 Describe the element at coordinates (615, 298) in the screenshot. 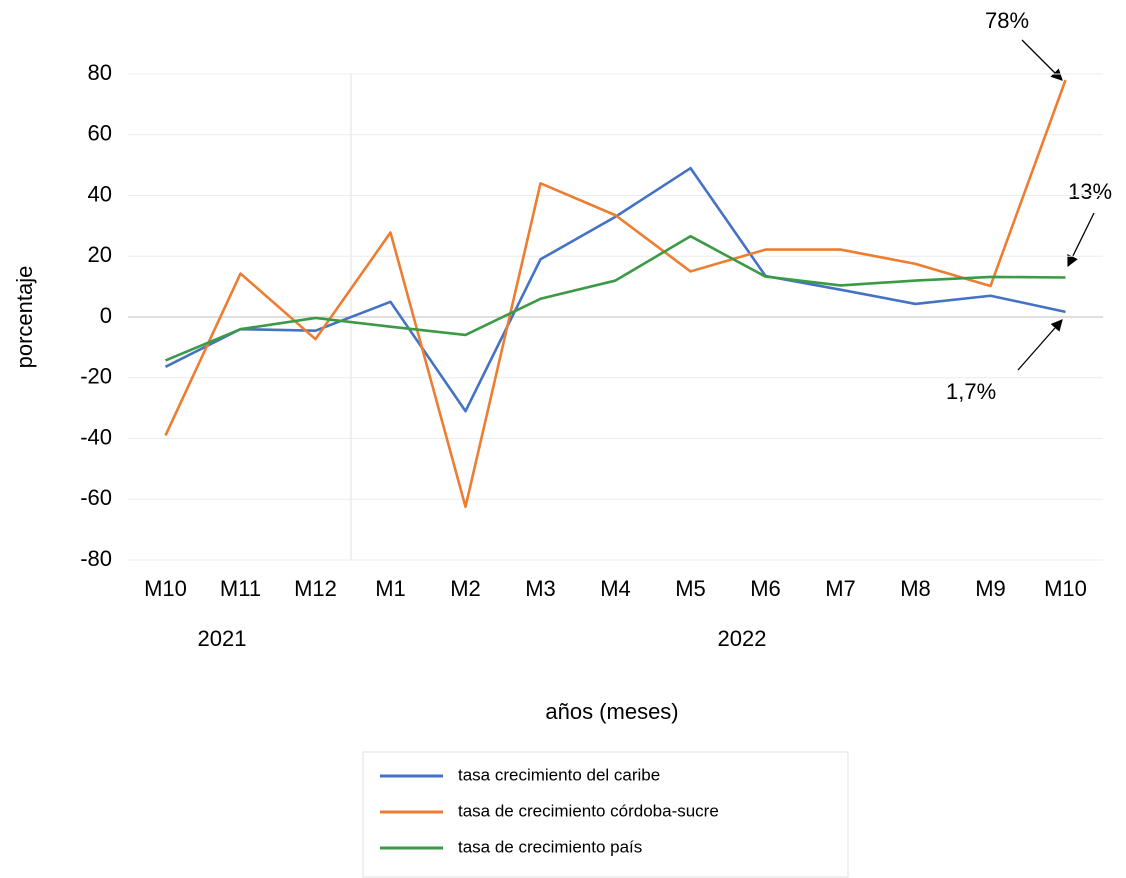

I see `series-line` at that location.